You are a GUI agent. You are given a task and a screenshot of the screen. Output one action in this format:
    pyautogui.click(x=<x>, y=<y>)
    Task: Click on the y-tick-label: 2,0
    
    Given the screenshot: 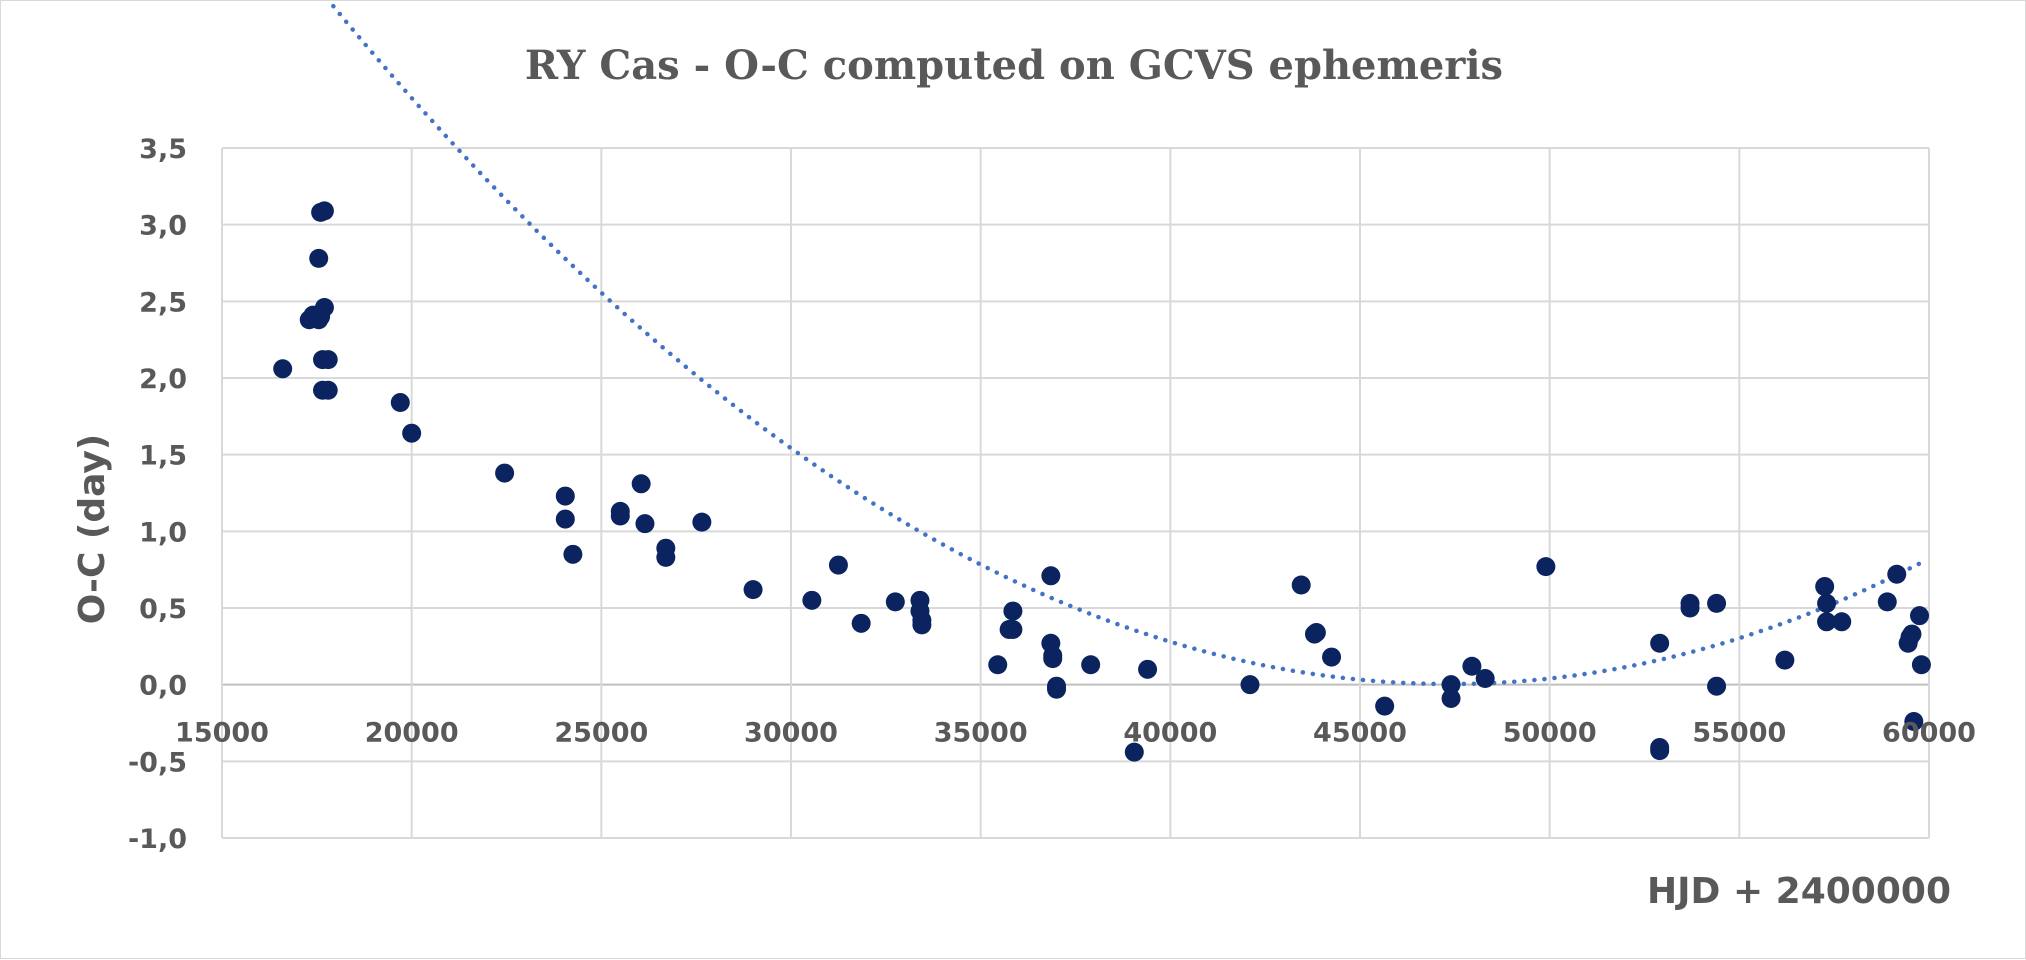 What is the action you would take?
    pyautogui.click(x=163, y=379)
    